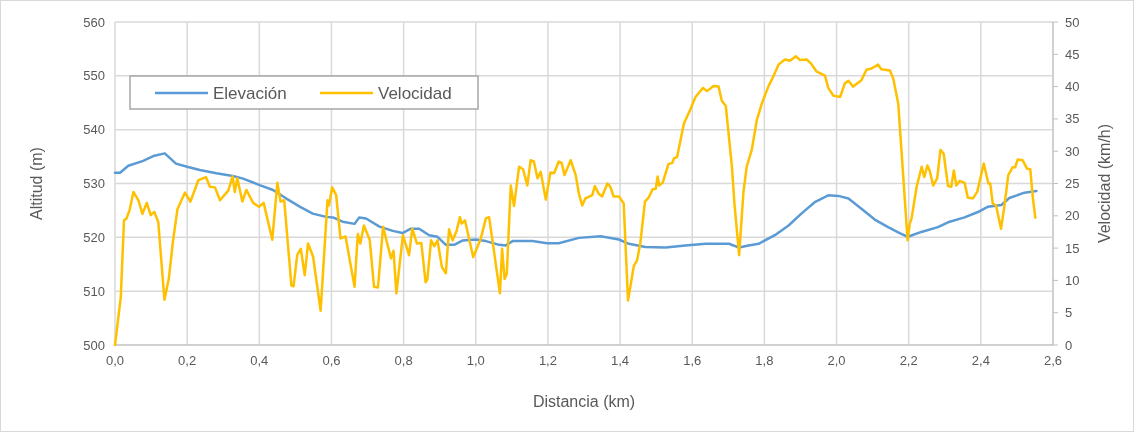 The height and width of the screenshot is (432, 1134). Describe the element at coordinates (187, 360) in the screenshot. I see `x-tick-label: 0,2` at that location.